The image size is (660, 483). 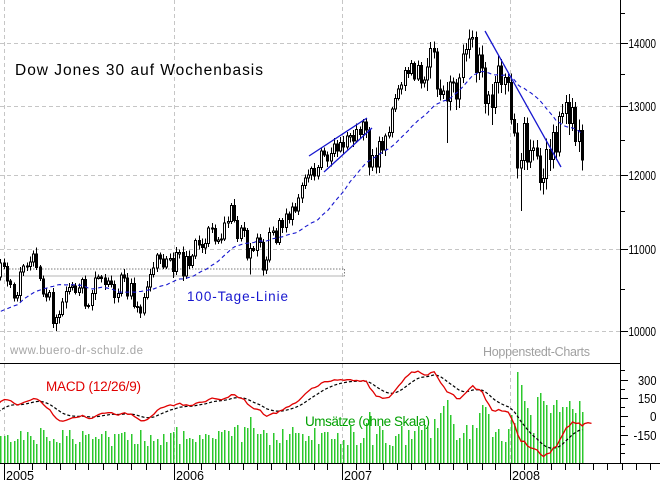 What do you see at coordinates (358, 475) in the screenshot?
I see `svg-text: 2007` at bounding box center [358, 475].